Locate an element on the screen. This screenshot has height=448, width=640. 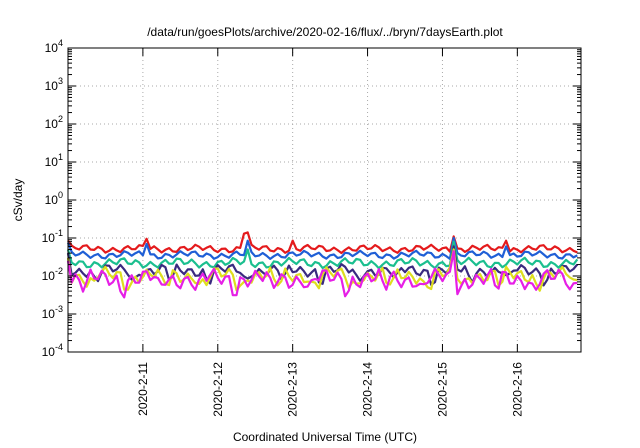
x-axis-label: Coordinated Universal Time (UTC) is located at coordinates (325, 437).